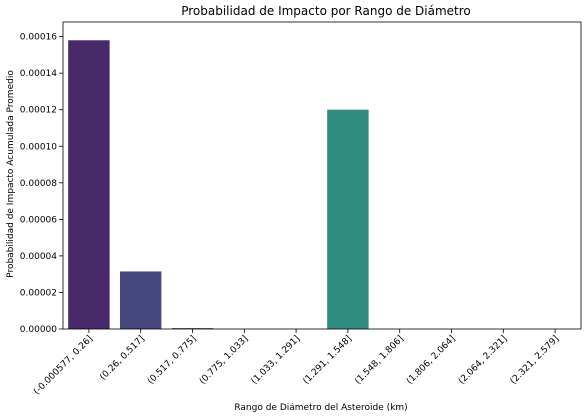 This screenshot has width=586, height=416. I want to click on y-tick-label: 0.00014, so click(38, 74).